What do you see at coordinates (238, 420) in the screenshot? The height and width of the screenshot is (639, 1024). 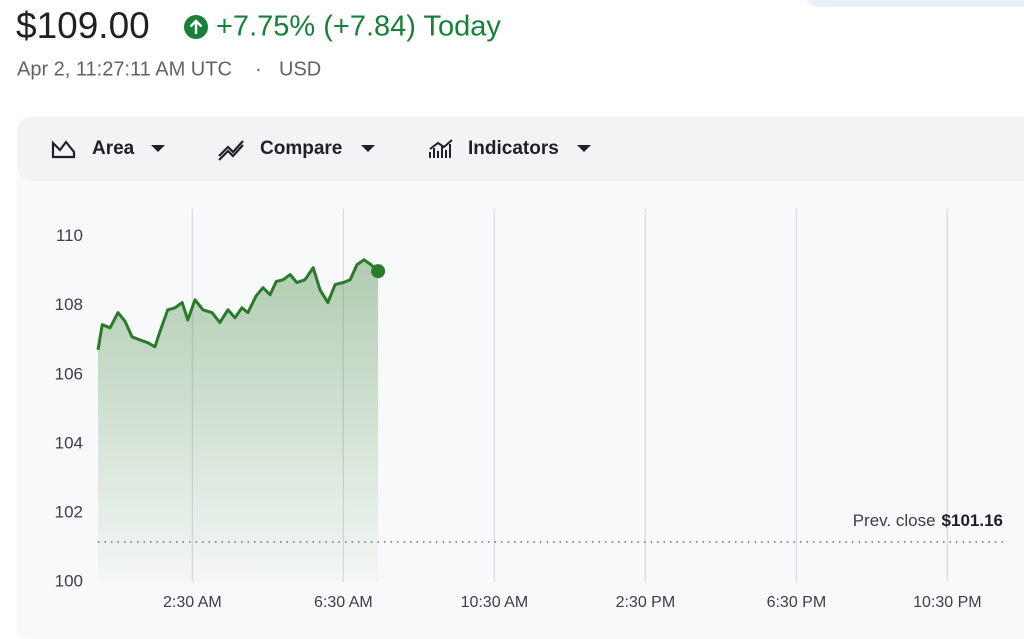 I see `area-fill` at bounding box center [238, 420].